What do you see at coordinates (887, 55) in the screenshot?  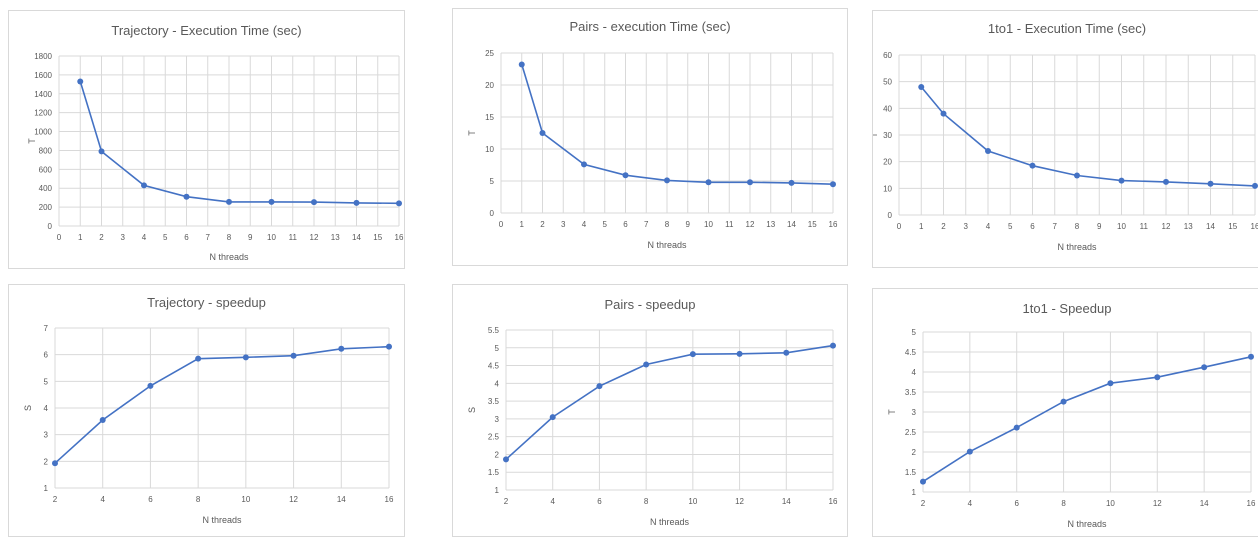 I see `y-tick-label: 60` at bounding box center [887, 55].